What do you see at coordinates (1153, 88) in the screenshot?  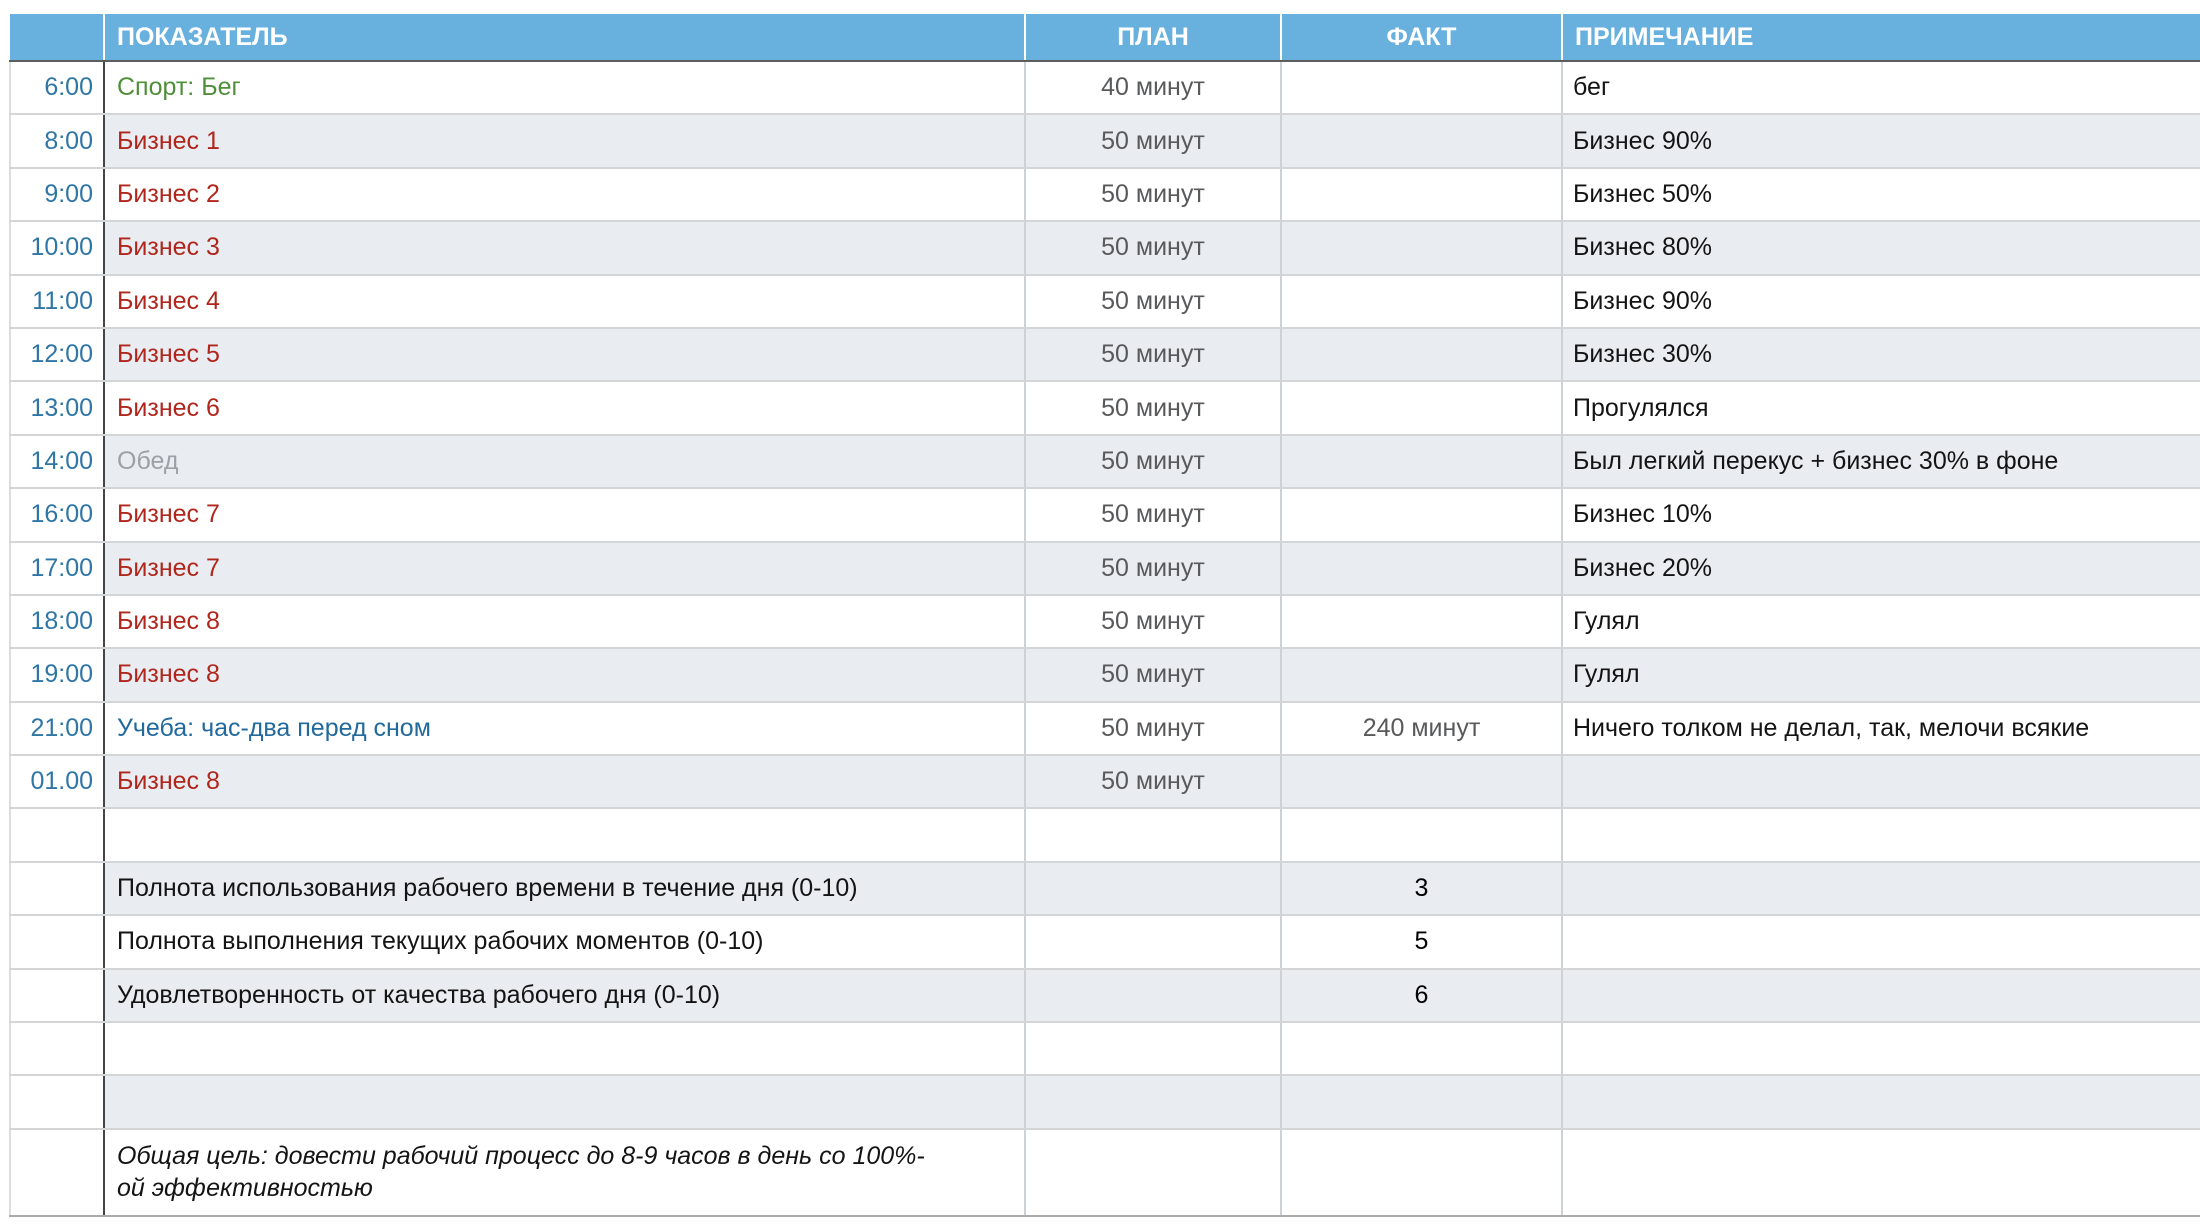 I see `plan-cell: 40 минут` at bounding box center [1153, 88].